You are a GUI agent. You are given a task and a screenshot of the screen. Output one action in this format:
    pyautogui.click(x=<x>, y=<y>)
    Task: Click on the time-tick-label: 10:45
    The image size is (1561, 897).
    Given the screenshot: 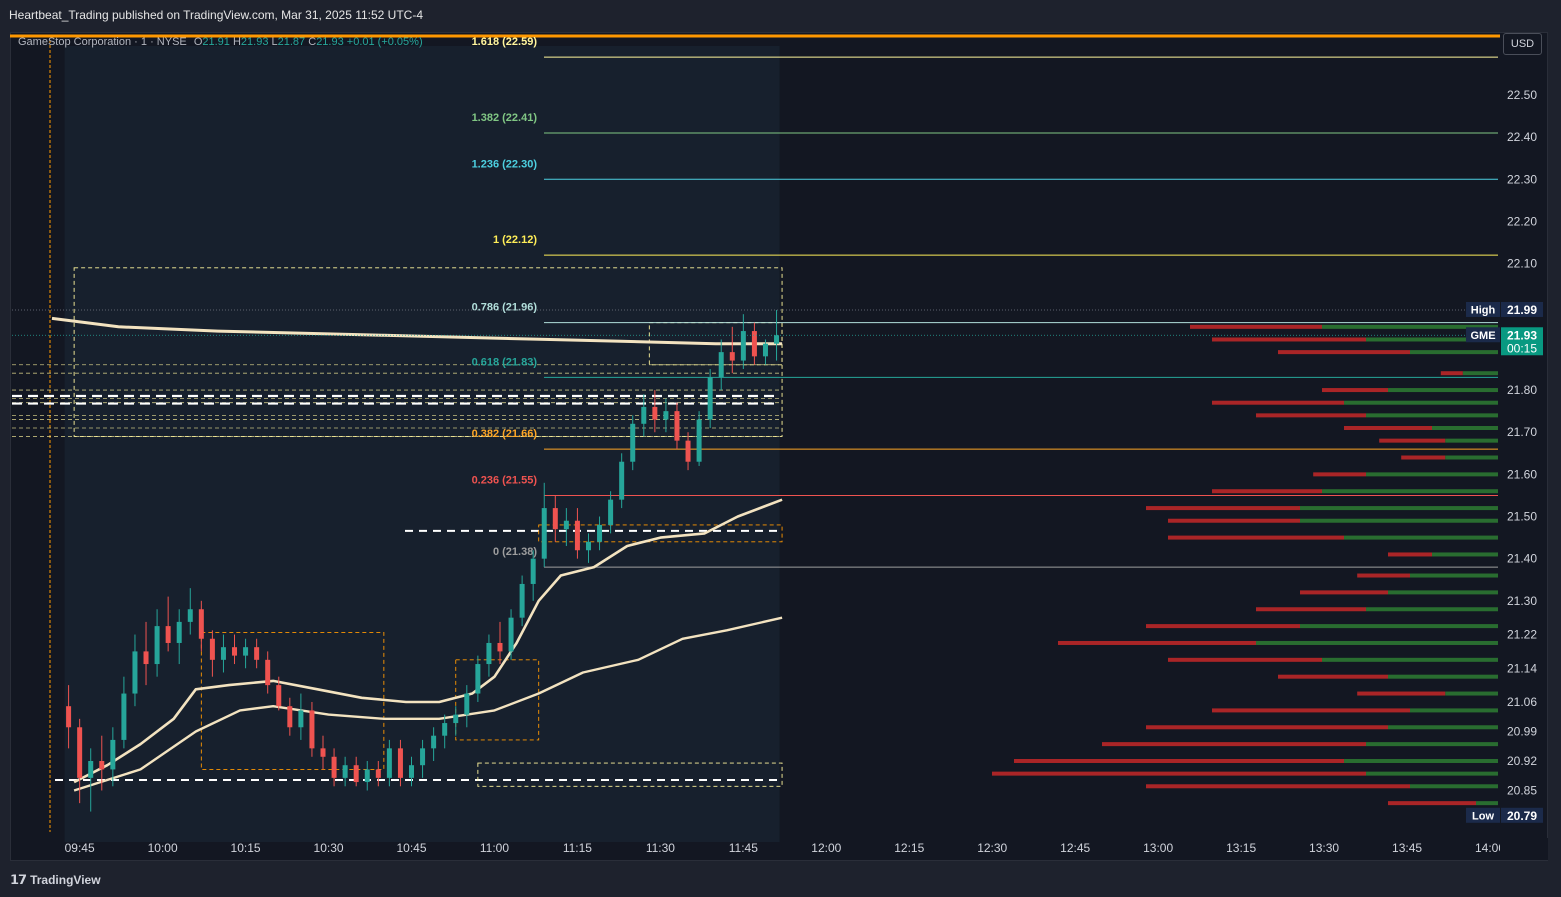 What is the action you would take?
    pyautogui.click(x=411, y=848)
    